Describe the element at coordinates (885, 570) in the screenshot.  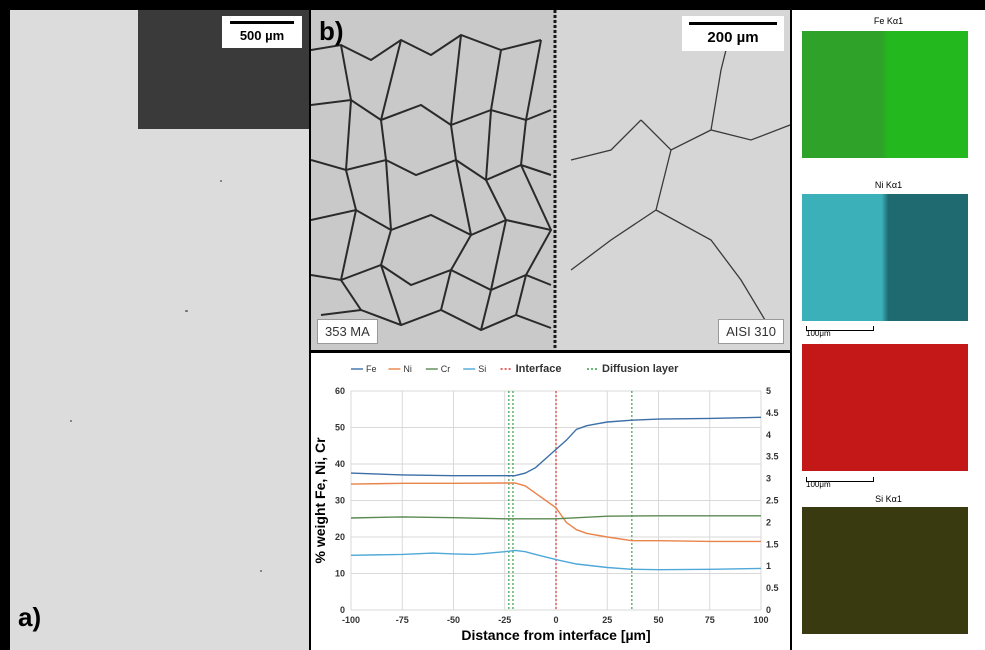
I see `eds-map-si` at that location.